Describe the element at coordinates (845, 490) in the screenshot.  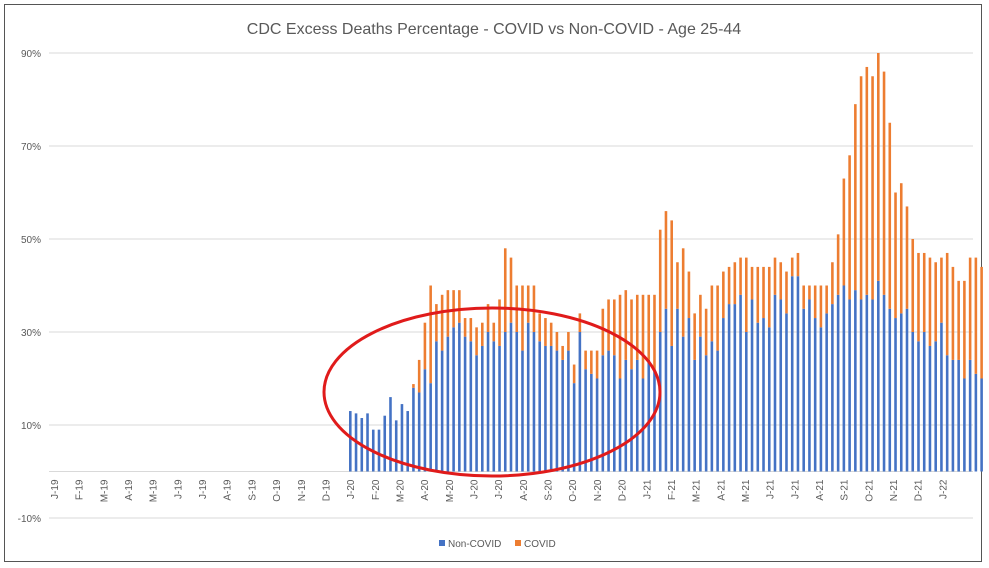
I see `x-tick-label: S-21` at that location.